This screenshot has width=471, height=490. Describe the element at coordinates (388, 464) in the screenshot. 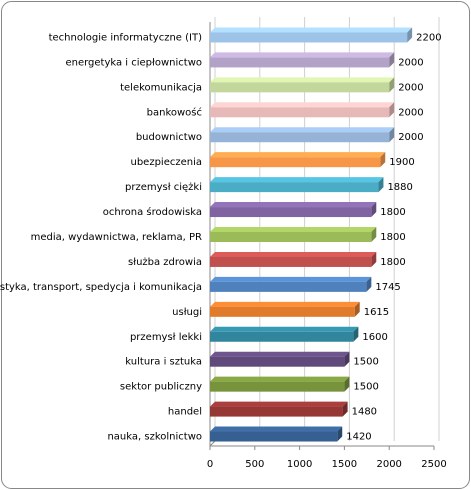

I see `x-tick-label: 2000` at that location.